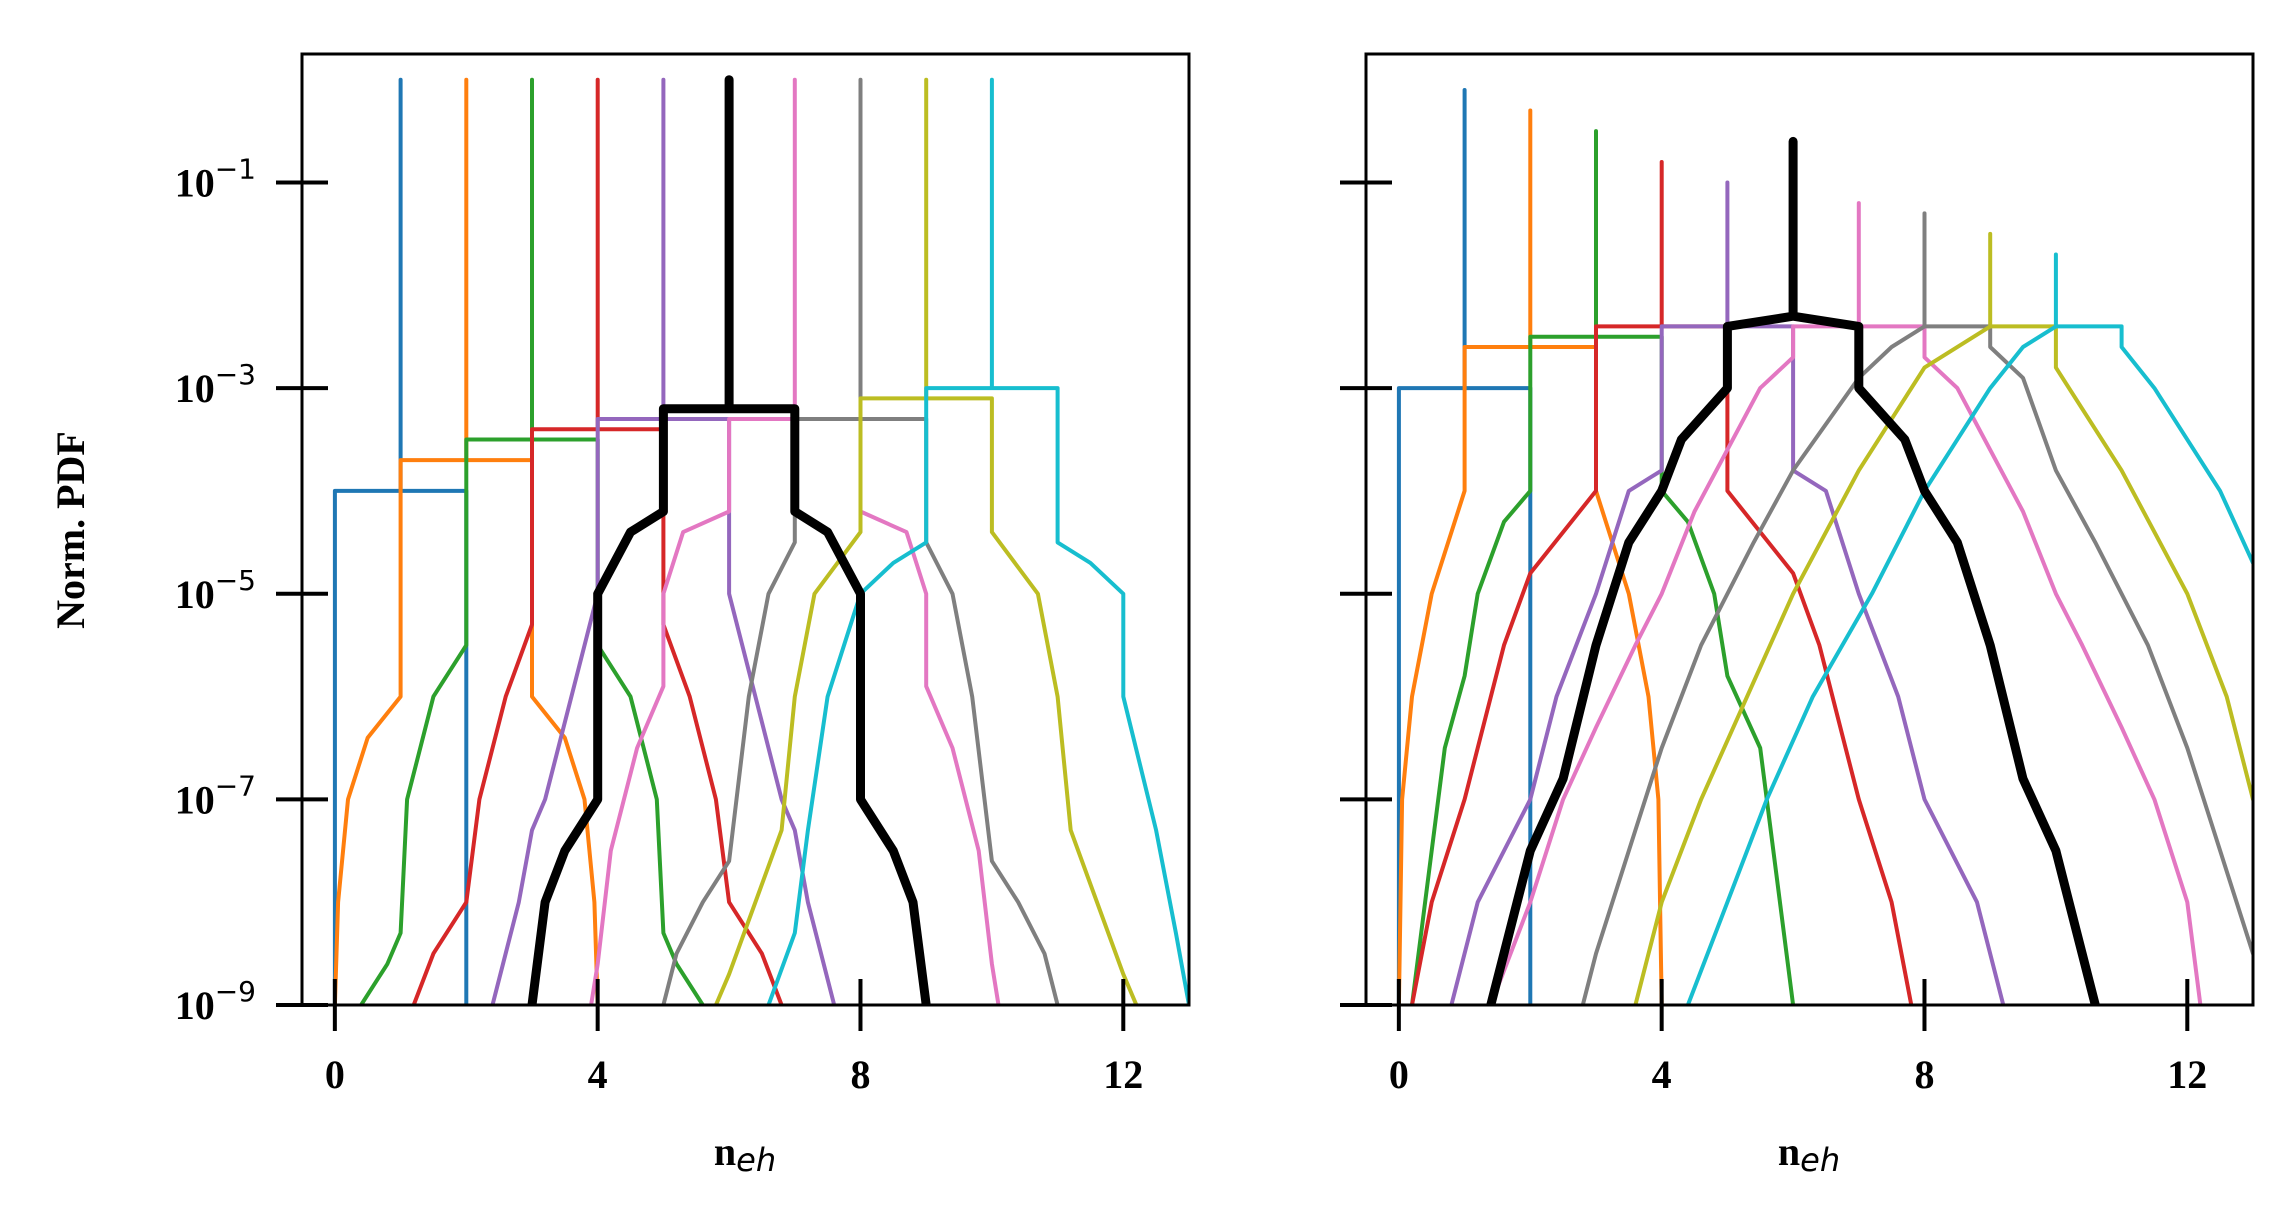  Describe the element at coordinates (215, 384) in the screenshot. I see `y-tick-label--3: 10⁻³` at that location.